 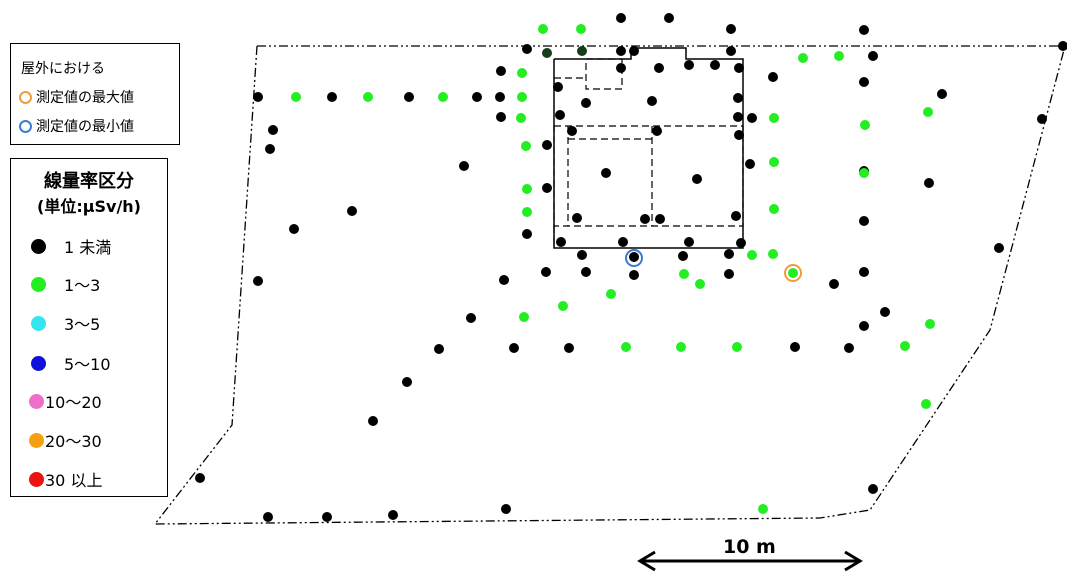 I want to click on legend-category-item: 1 未満, so click(x=71, y=246).